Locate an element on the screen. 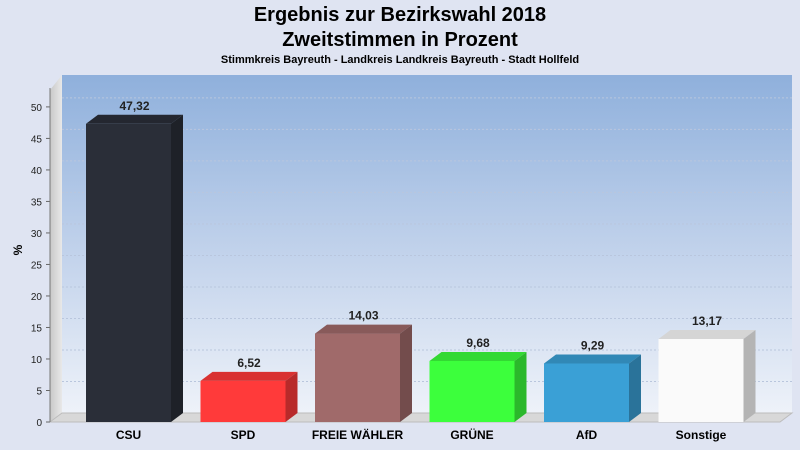 This screenshot has width=800, height=450. y-tick-label: 5 is located at coordinates (39, 391).